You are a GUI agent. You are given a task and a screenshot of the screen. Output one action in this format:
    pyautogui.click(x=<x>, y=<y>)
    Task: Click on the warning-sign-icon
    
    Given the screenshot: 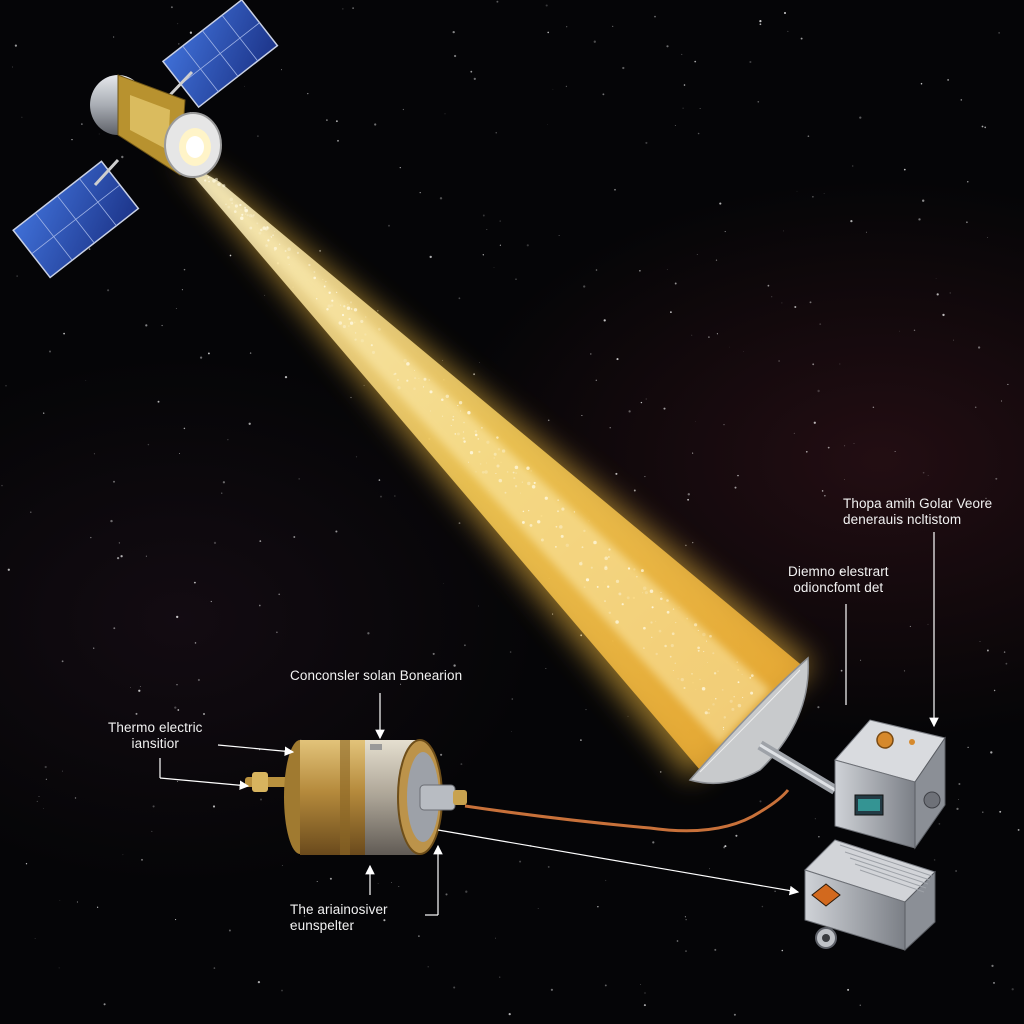 What is the action you would take?
    pyautogui.click(x=826, y=895)
    